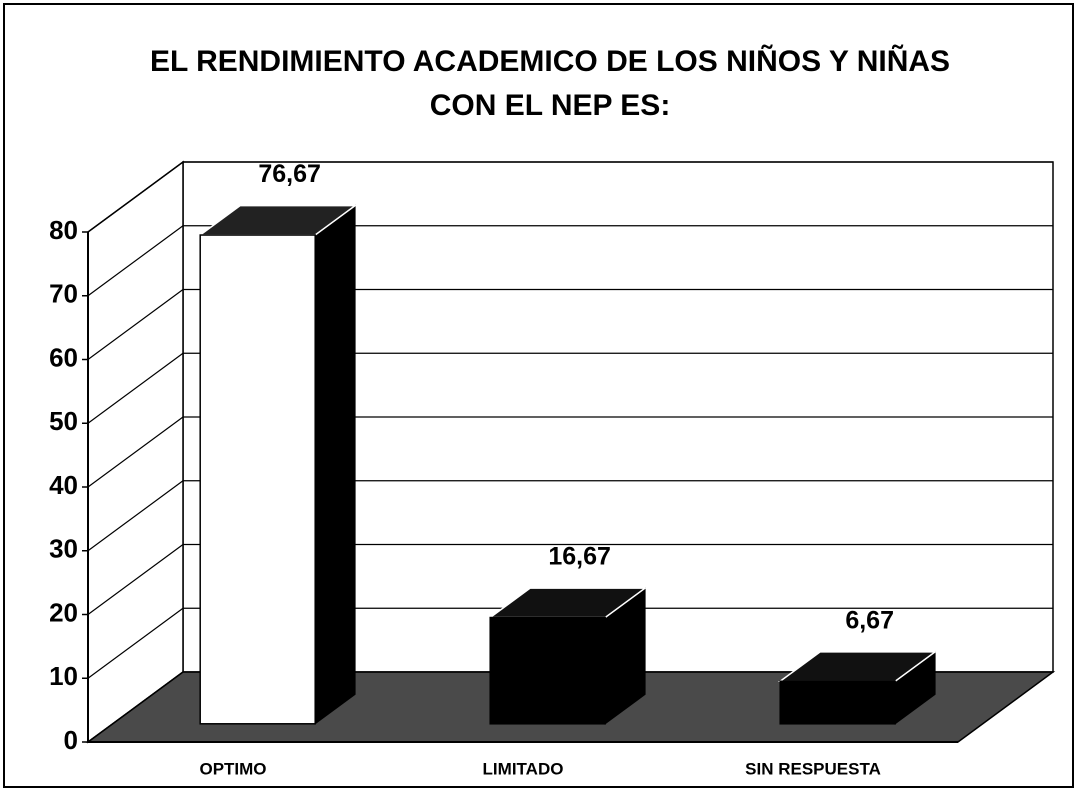  Describe the element at coordinates (523, 768) in the screenshot. I see `x-tick-label: LIMITADO` at that location.